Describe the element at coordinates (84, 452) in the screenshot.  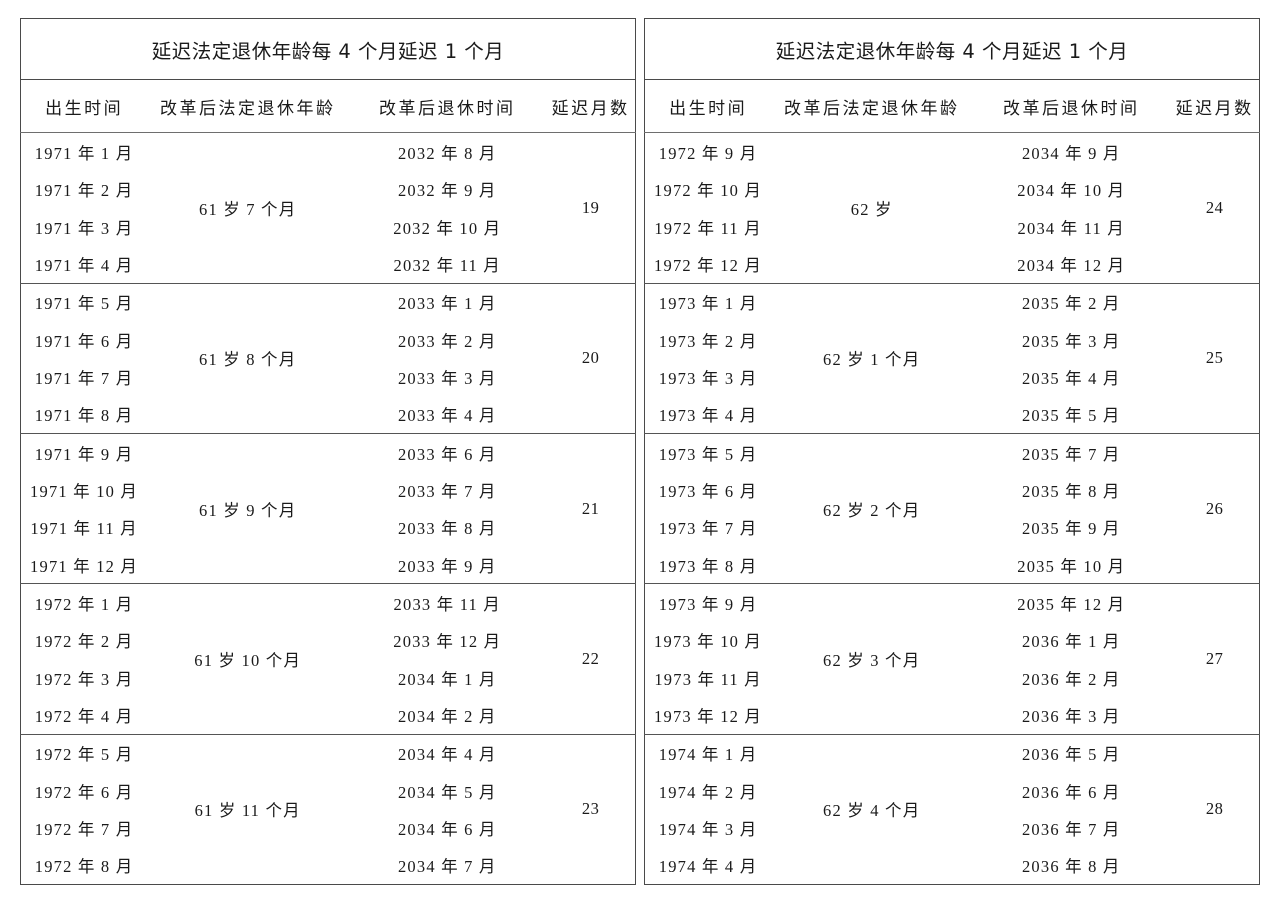
I see `cell-birth-date: 1971 年 9 月` at that location.